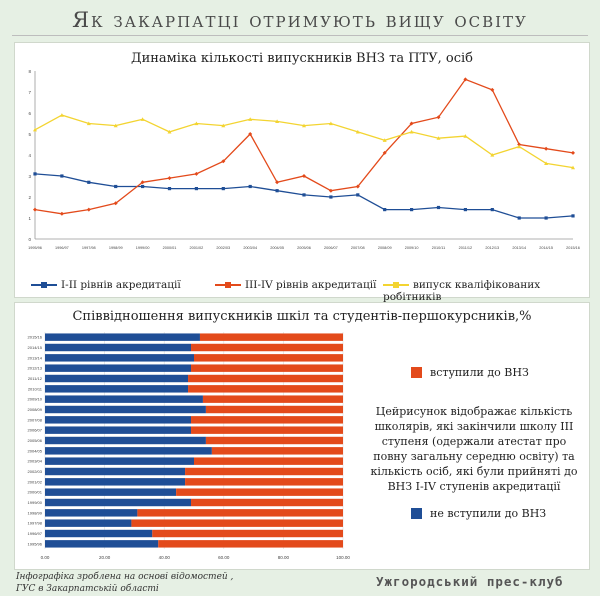 Image resolution: width=600 pixels, height=596 pixels. Describe the element at coordinates (35, 523) in the screenshot. I see `y-tick-label: 1997/98` at that location.